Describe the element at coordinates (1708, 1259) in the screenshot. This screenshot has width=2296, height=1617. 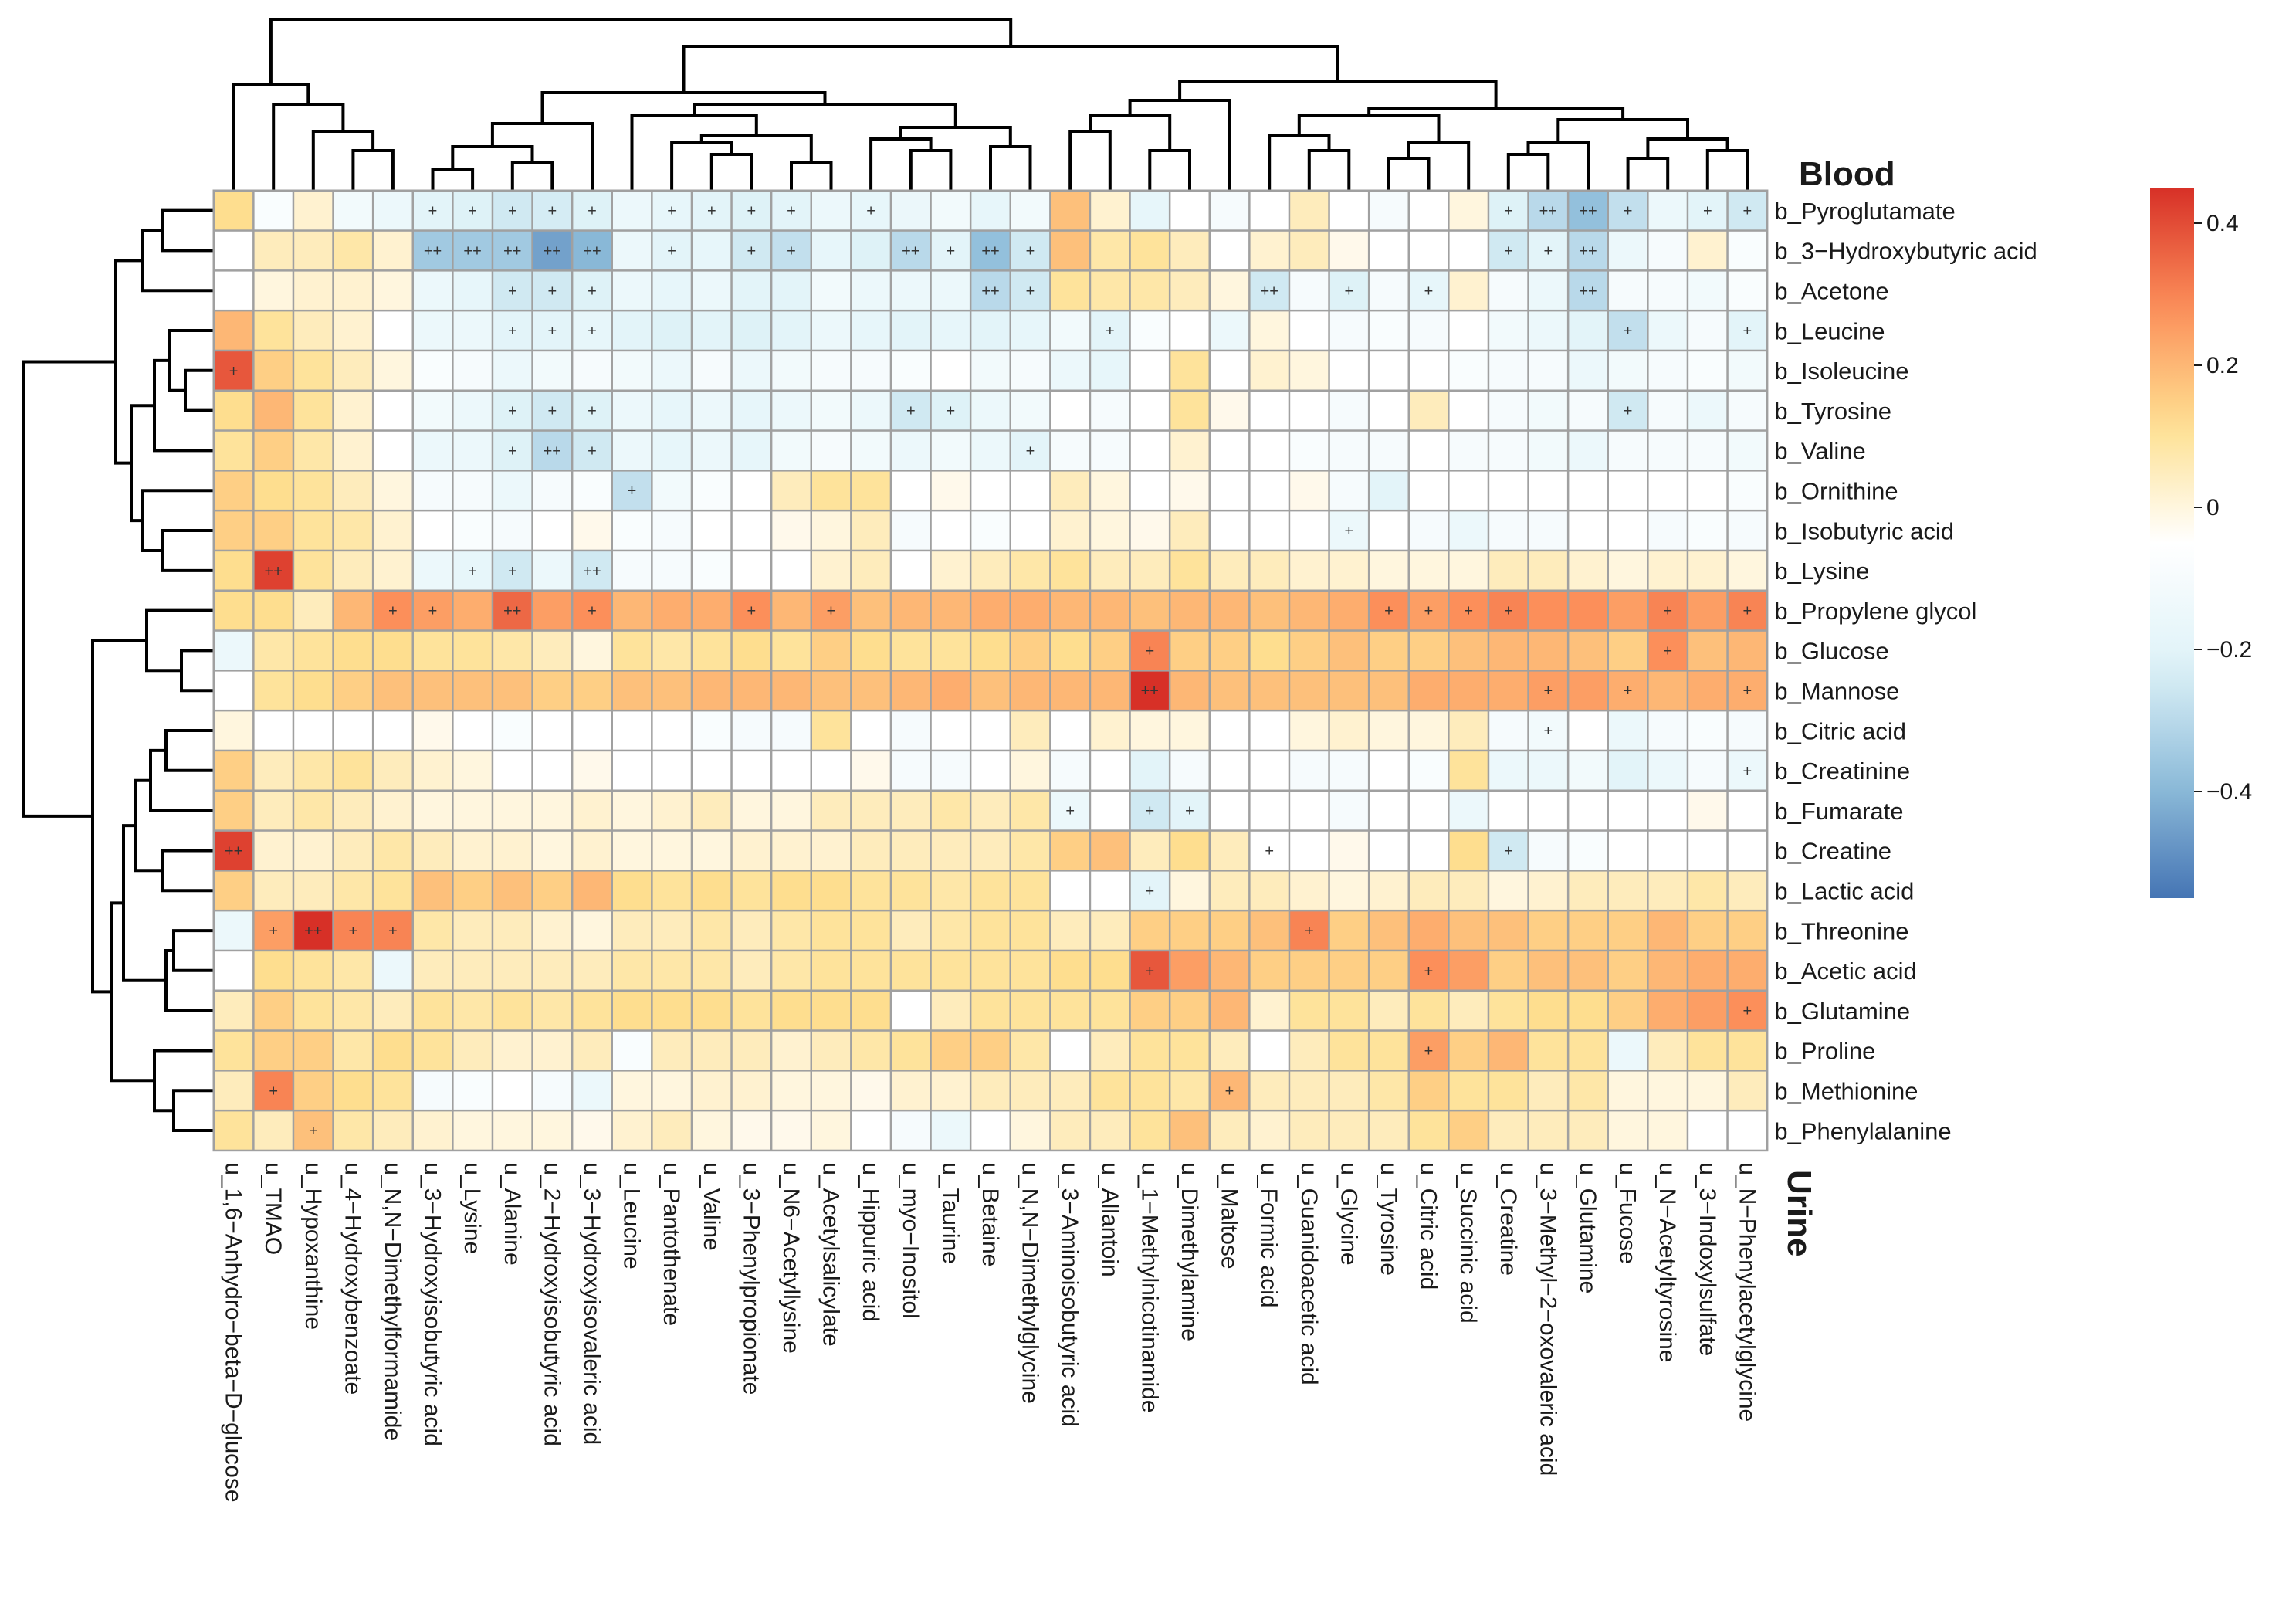
I see `column-label: u_3−Indoxylsulfate` at that location.